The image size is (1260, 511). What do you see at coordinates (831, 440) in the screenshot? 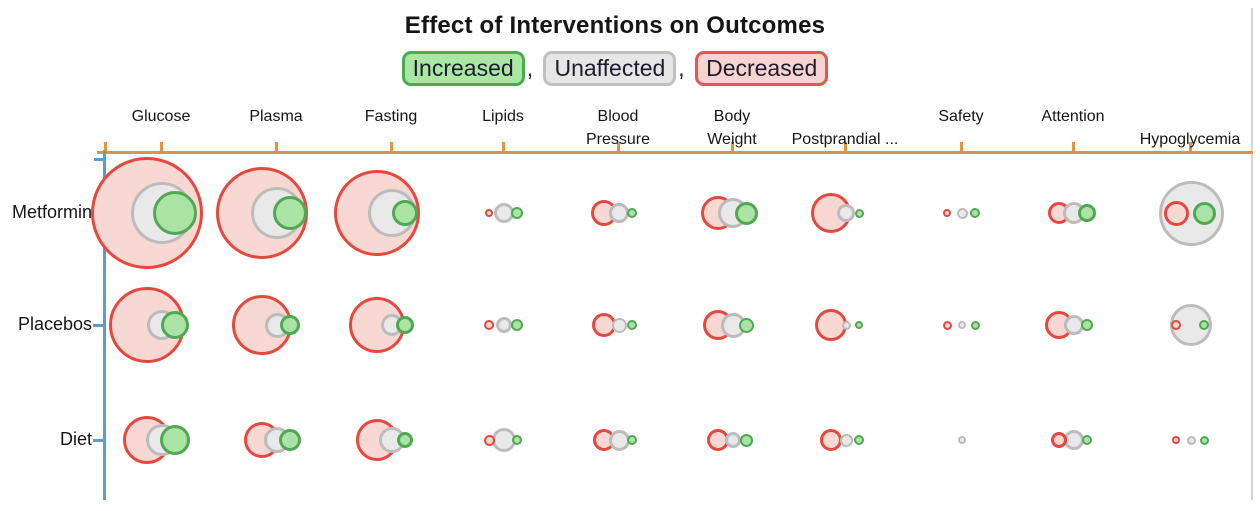
I see `bubble-diet-postprandial-decreased` at bounding box center [831, 440].